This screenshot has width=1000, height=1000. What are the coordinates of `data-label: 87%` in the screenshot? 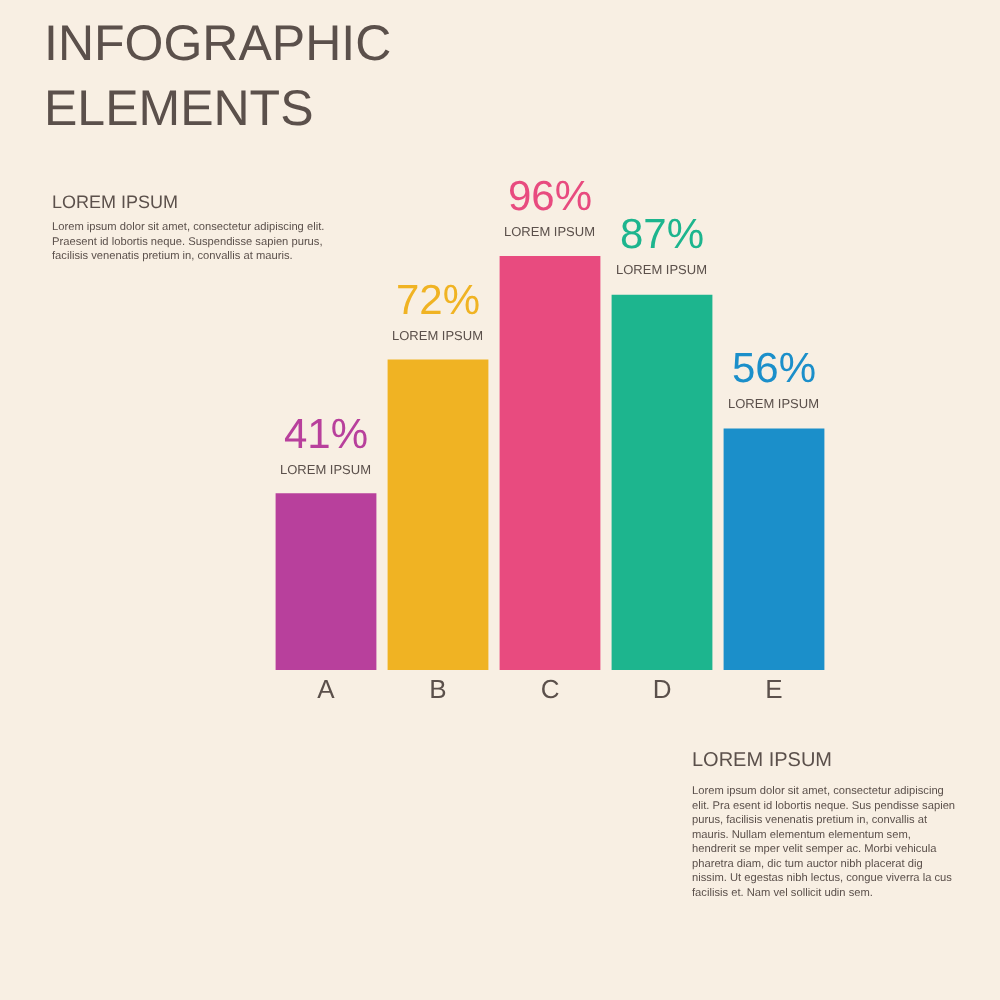 It's located at (662, 235).